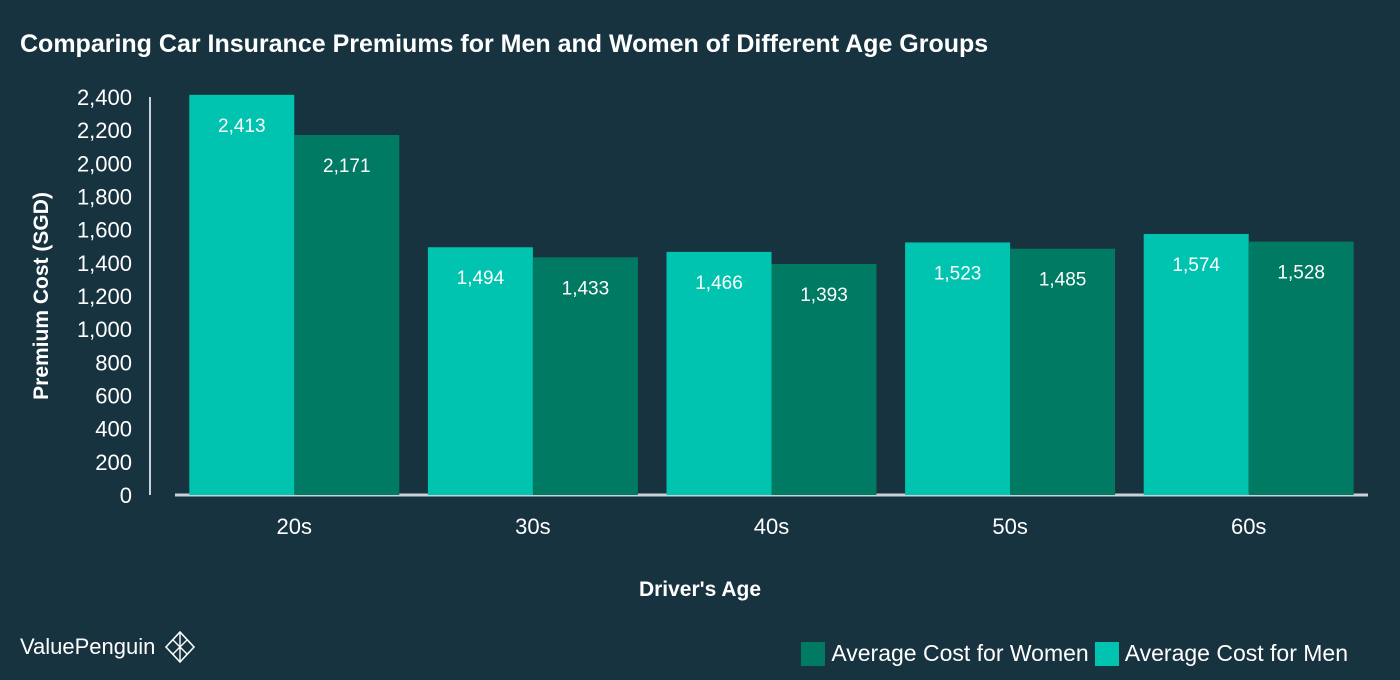  What do you see at coordinates (180, 647) in the screenshot?
I see `valuepenguin-logo-icon` at bounding box center [180, 647].